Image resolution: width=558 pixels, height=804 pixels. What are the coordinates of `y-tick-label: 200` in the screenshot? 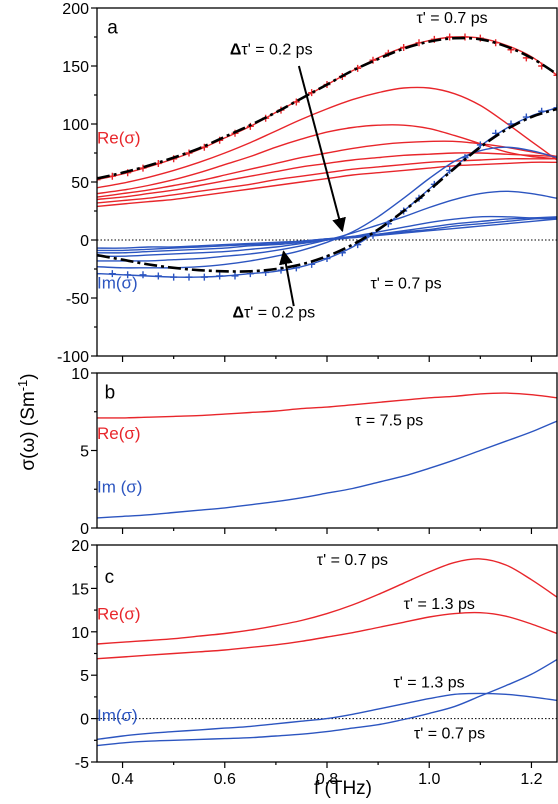 It's located at (75, 9).